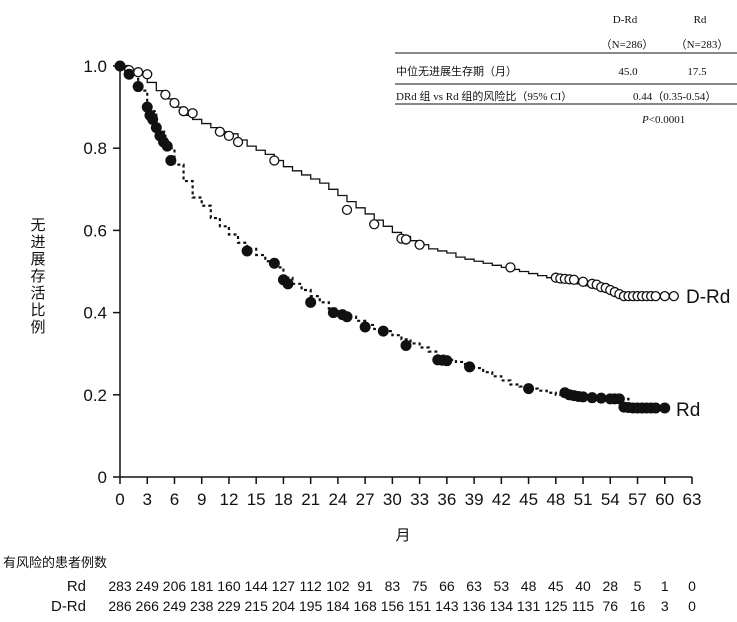 The image size is (737, 622). Describe the element at coordinates (311, 586) in the screenshot. I see `risk-value-rd: 112` at that location.